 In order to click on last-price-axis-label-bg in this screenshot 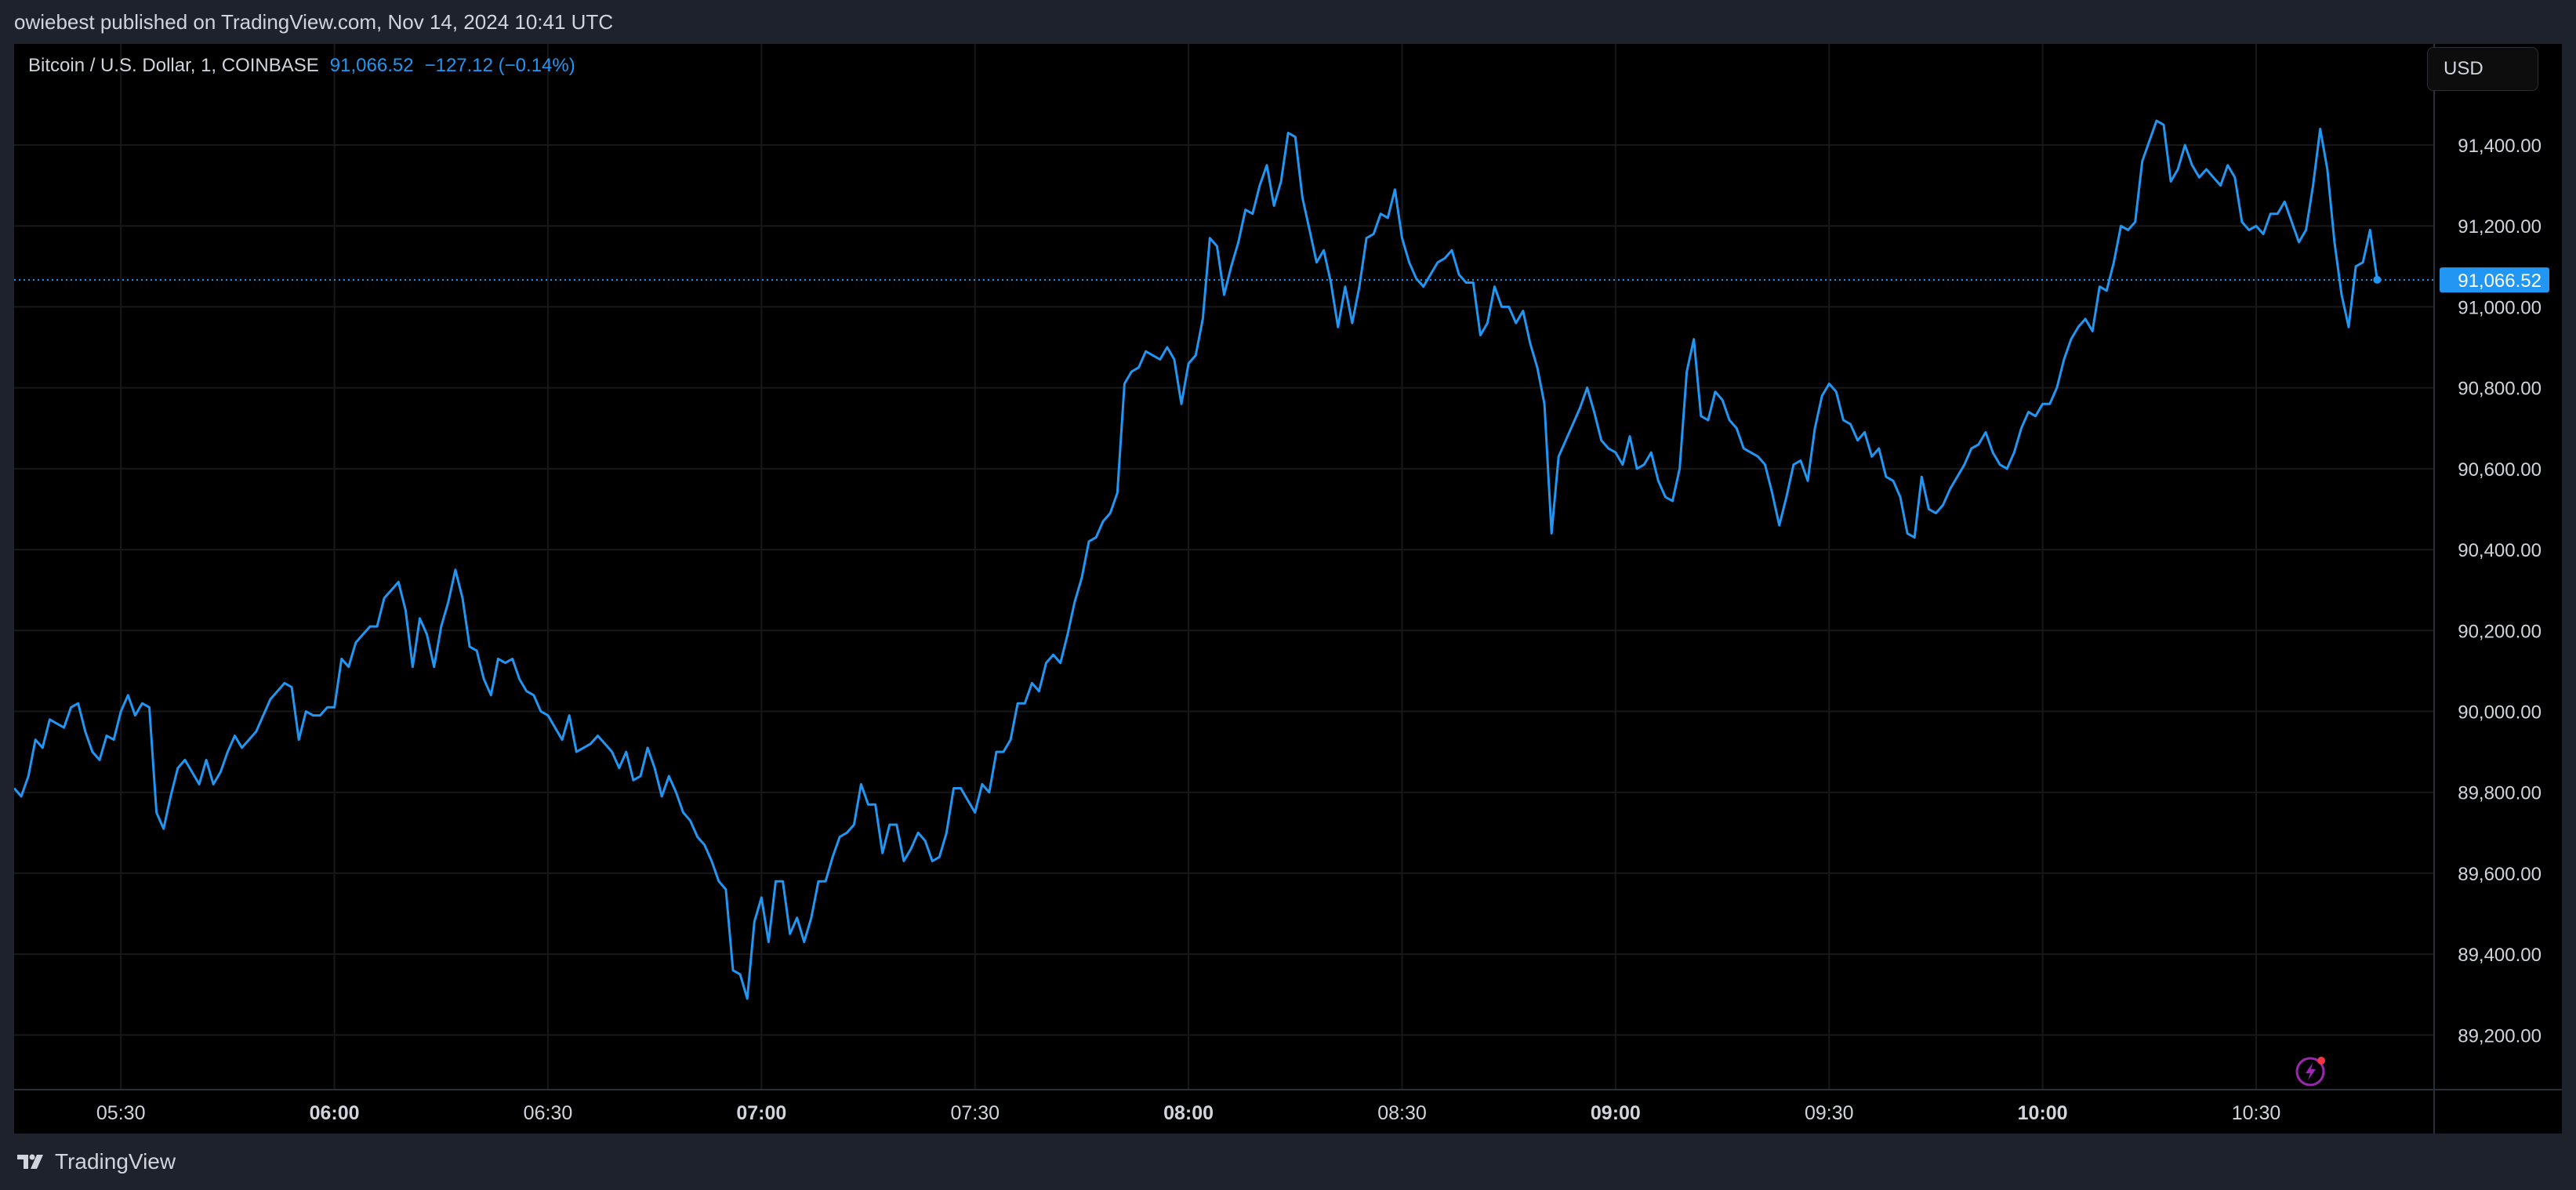, I will do `click(2495, 280)`.